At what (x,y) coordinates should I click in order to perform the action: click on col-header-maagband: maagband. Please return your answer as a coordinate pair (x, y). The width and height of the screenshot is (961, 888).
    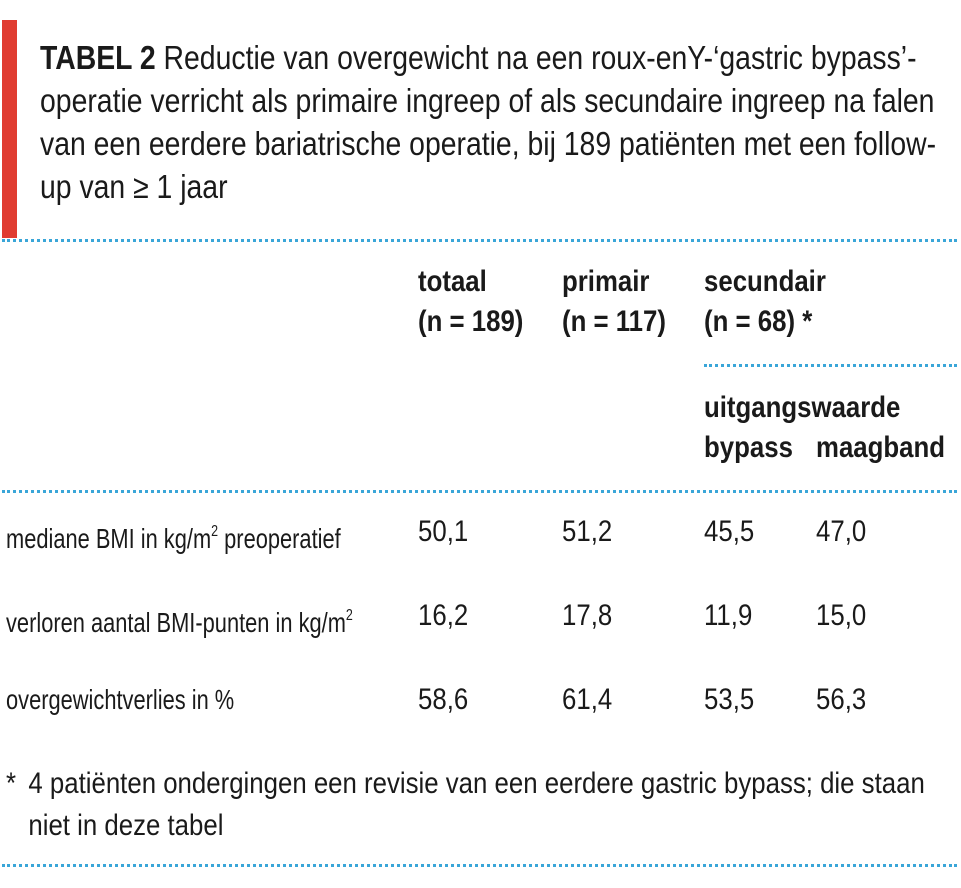
    Looking at the image, I should click on (881, 447).